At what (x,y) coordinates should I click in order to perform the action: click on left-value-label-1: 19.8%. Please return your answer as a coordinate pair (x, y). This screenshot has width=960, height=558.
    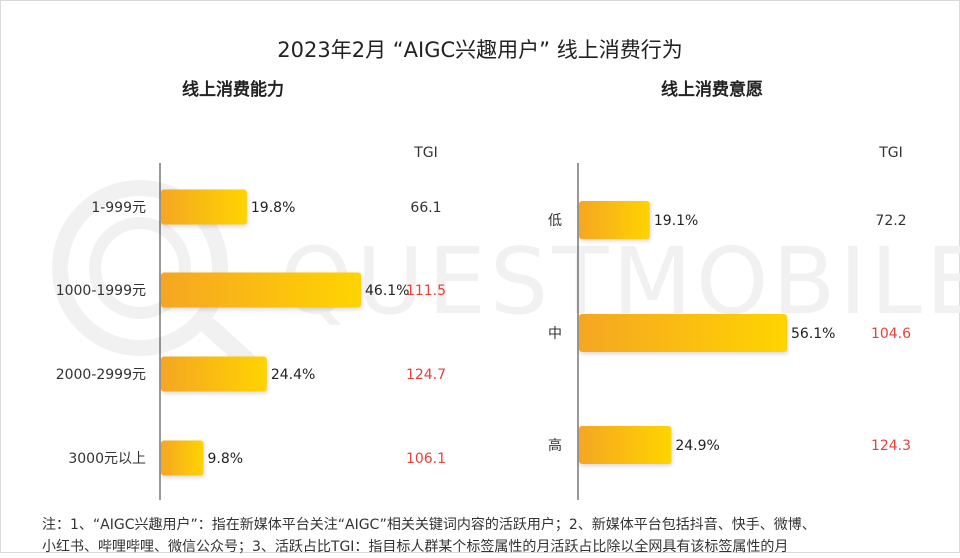
    Looking at the image, I should click on (273, 208).